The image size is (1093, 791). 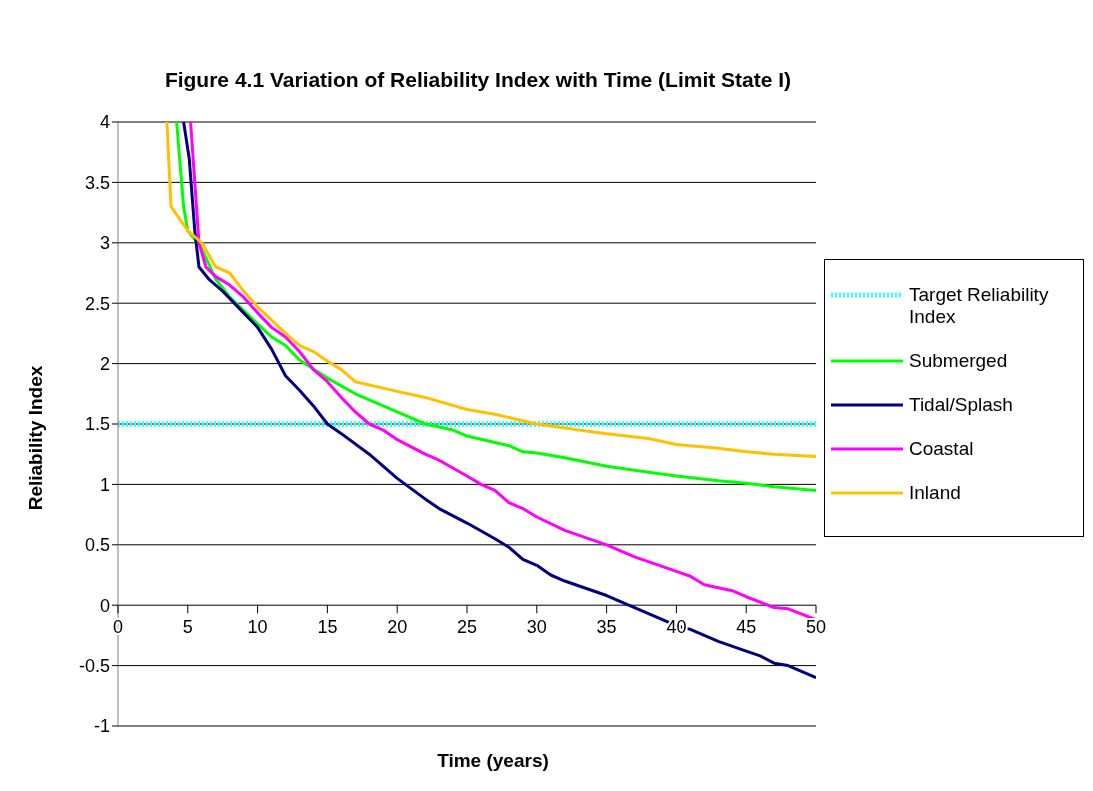 What do you see at coordinates (478, 80) in the screenshot?
I see `chart-title: Figure 4.1 Variation of Reliability Index with Time (Limit State I)` at bounding box center [478, 80].